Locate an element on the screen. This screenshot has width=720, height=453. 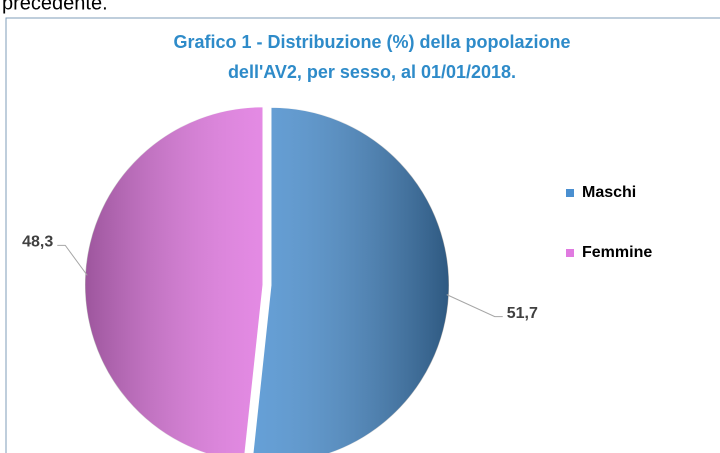
chart-title: dell'AV2, per sesso, al 01/01/2018. is located at coordinates (372, 72).